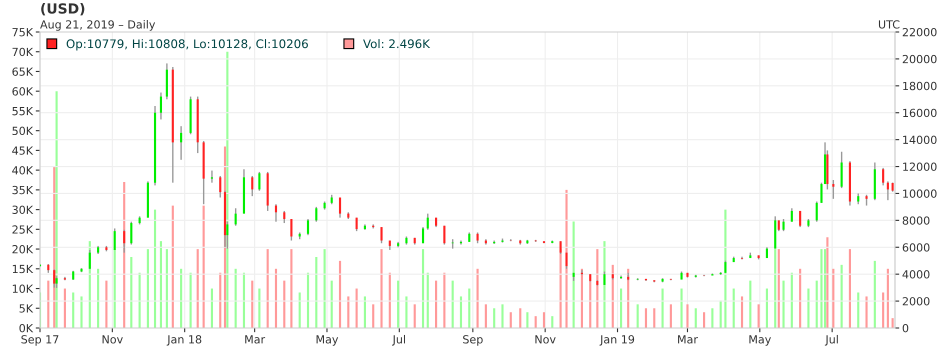  I want to click on y2-tick-label: 18000, so click(920, 86).